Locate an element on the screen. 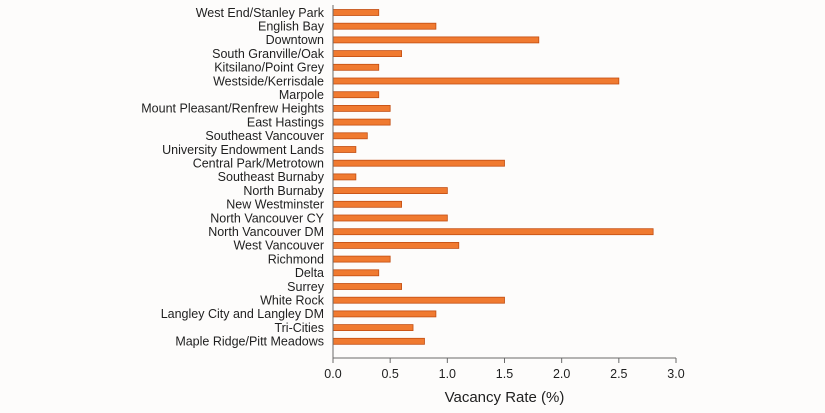 The width and height of the screenshot is (825, 413). category-label: Delta is located at coordinates (309, 273).